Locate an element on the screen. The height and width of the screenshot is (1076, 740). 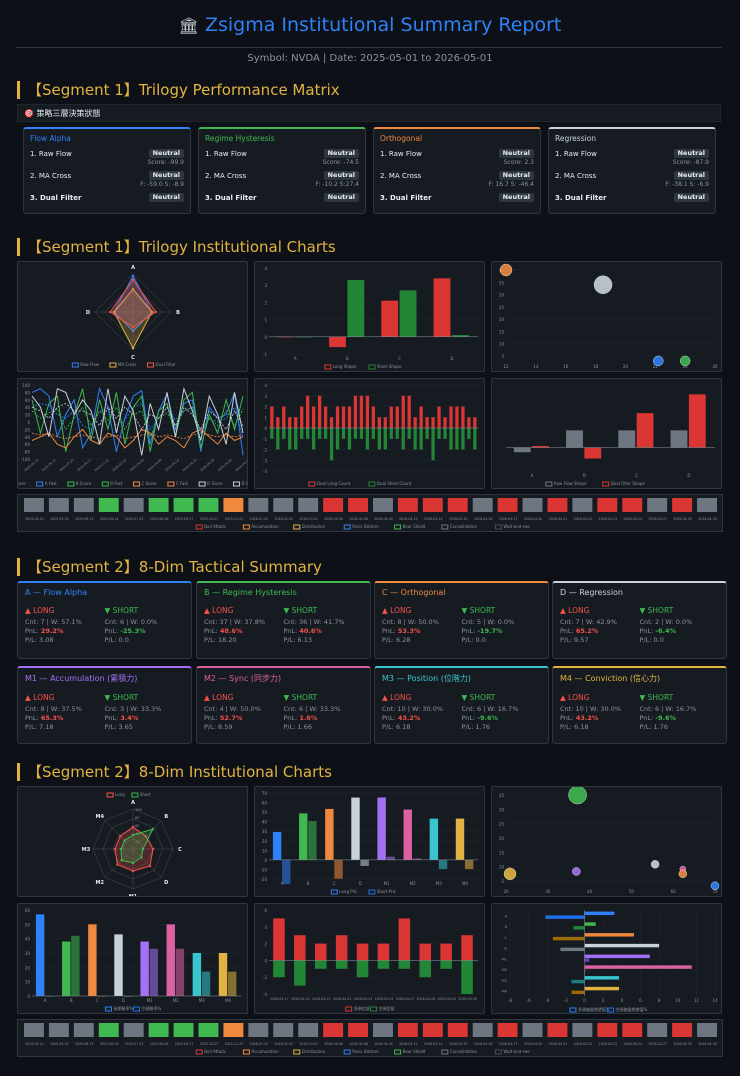
y-tick-label: -20 is located at coordinates (263, 879).